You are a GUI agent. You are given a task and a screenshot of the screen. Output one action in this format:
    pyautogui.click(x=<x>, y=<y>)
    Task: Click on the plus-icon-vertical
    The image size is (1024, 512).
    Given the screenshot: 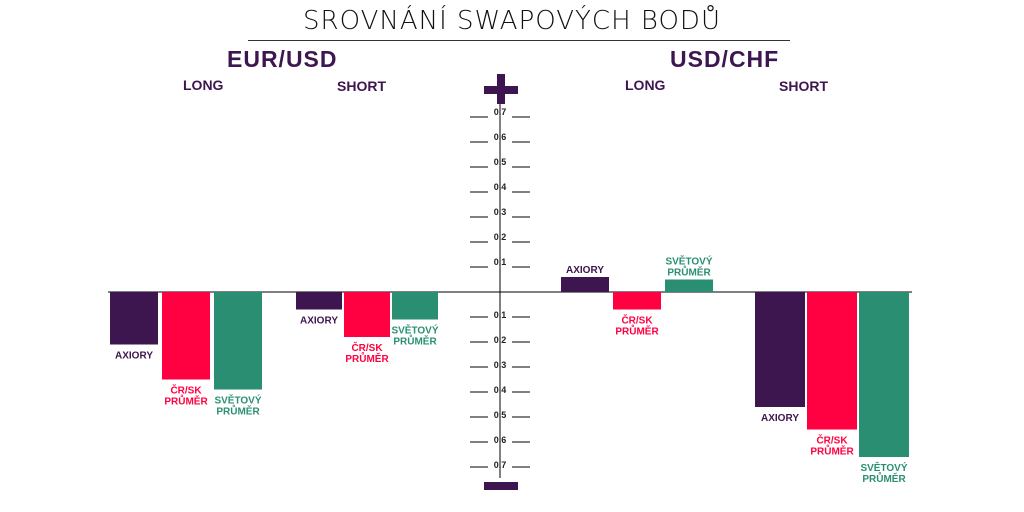 What is the action you would take?
    pyautogui.click(x=501, y=89)
    